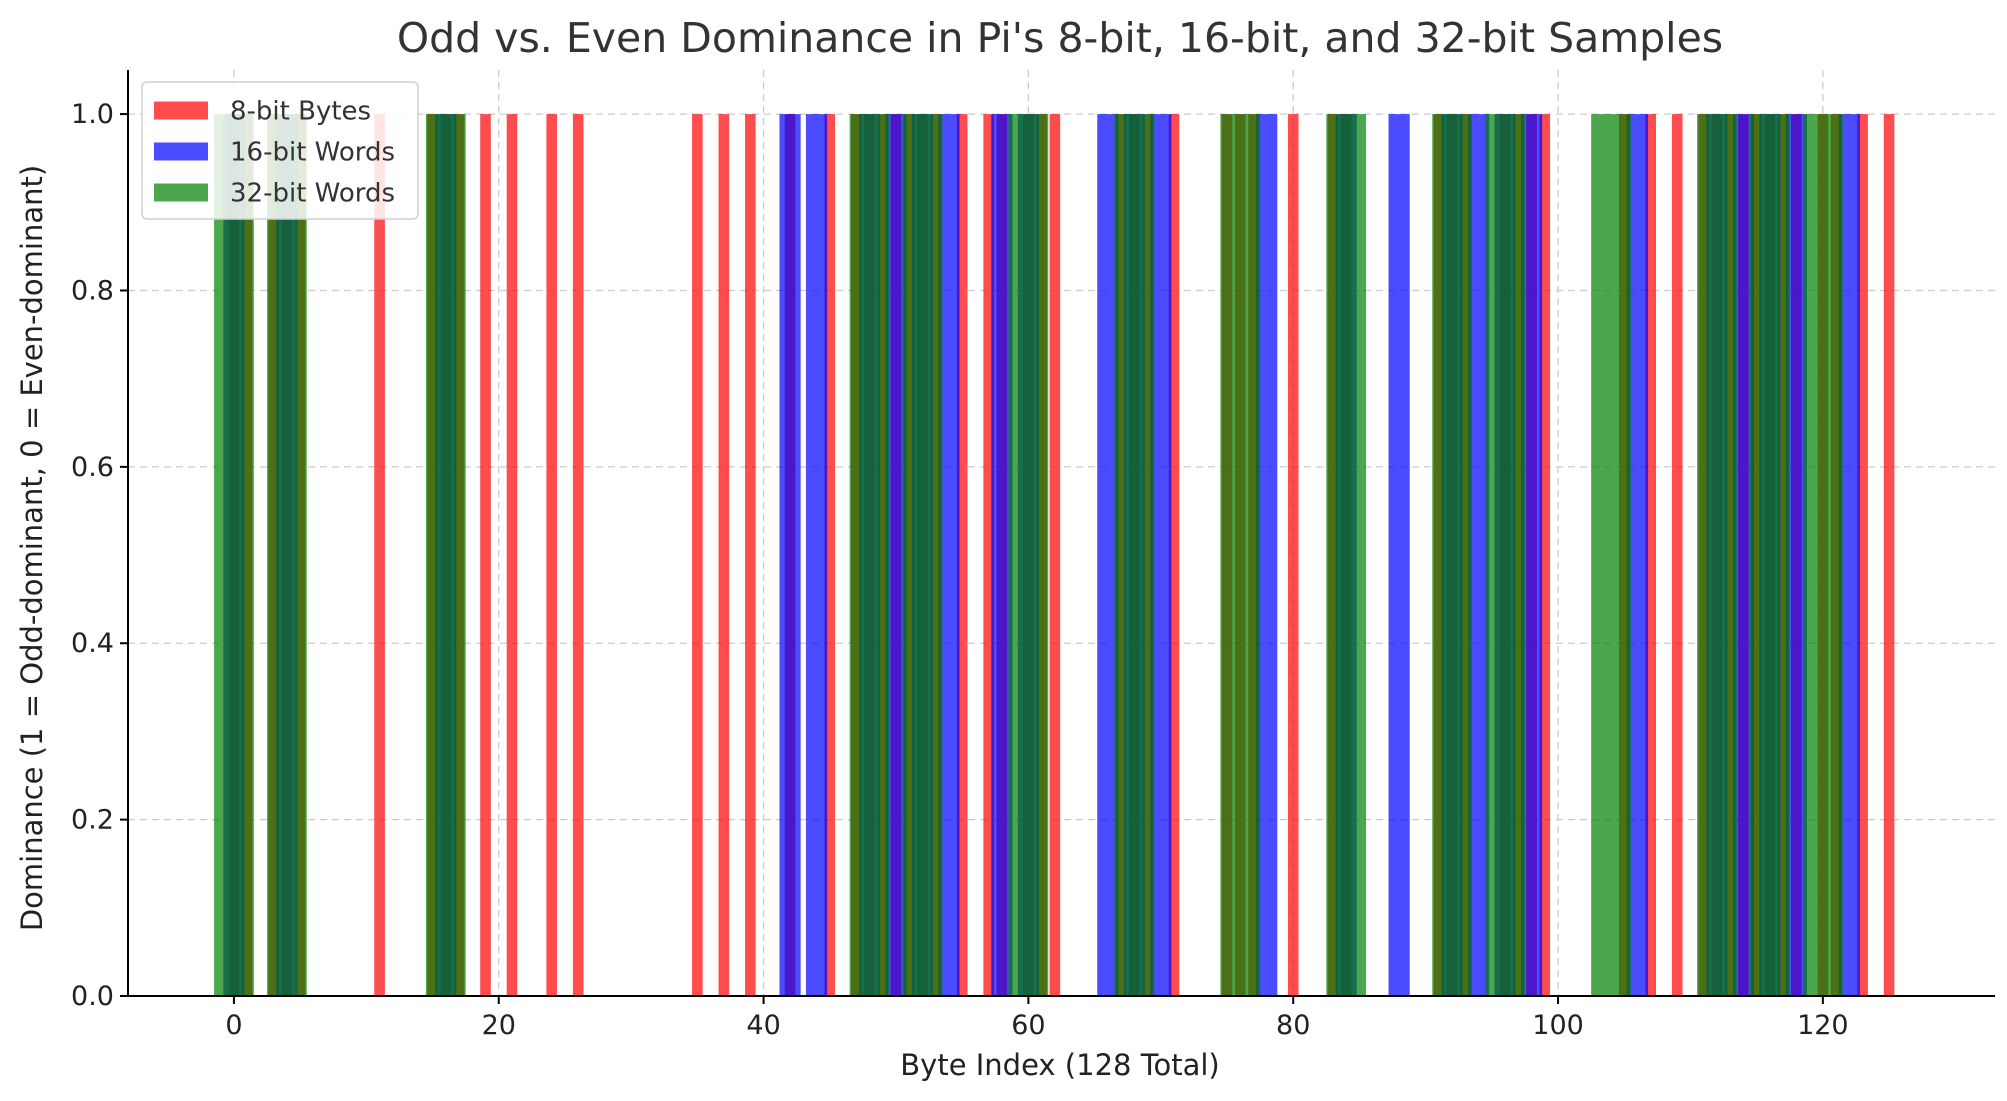  Describe the element at coordinates (92, 820) in the screenshot. I see `y-tick-label: 0.2` at that location.